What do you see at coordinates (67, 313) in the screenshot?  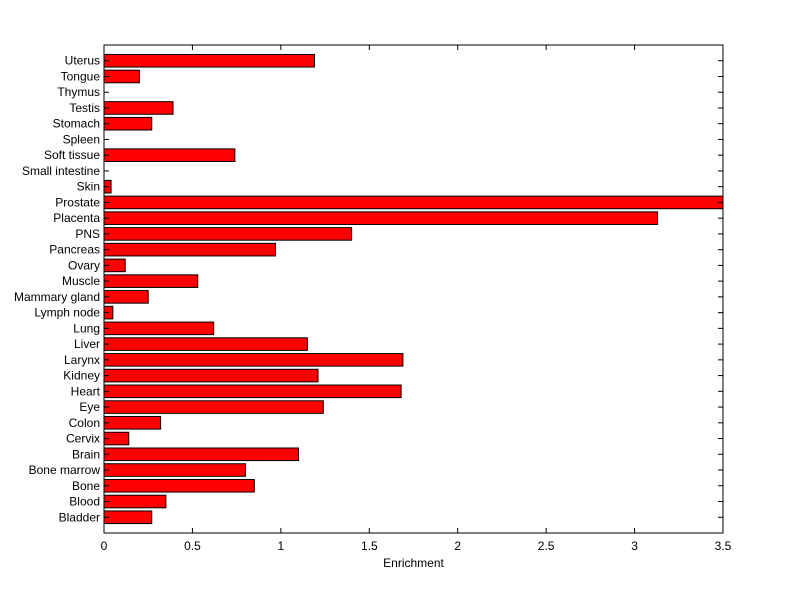 I see `y-tick-label: Lymph node` at bounding box center [67, 313].